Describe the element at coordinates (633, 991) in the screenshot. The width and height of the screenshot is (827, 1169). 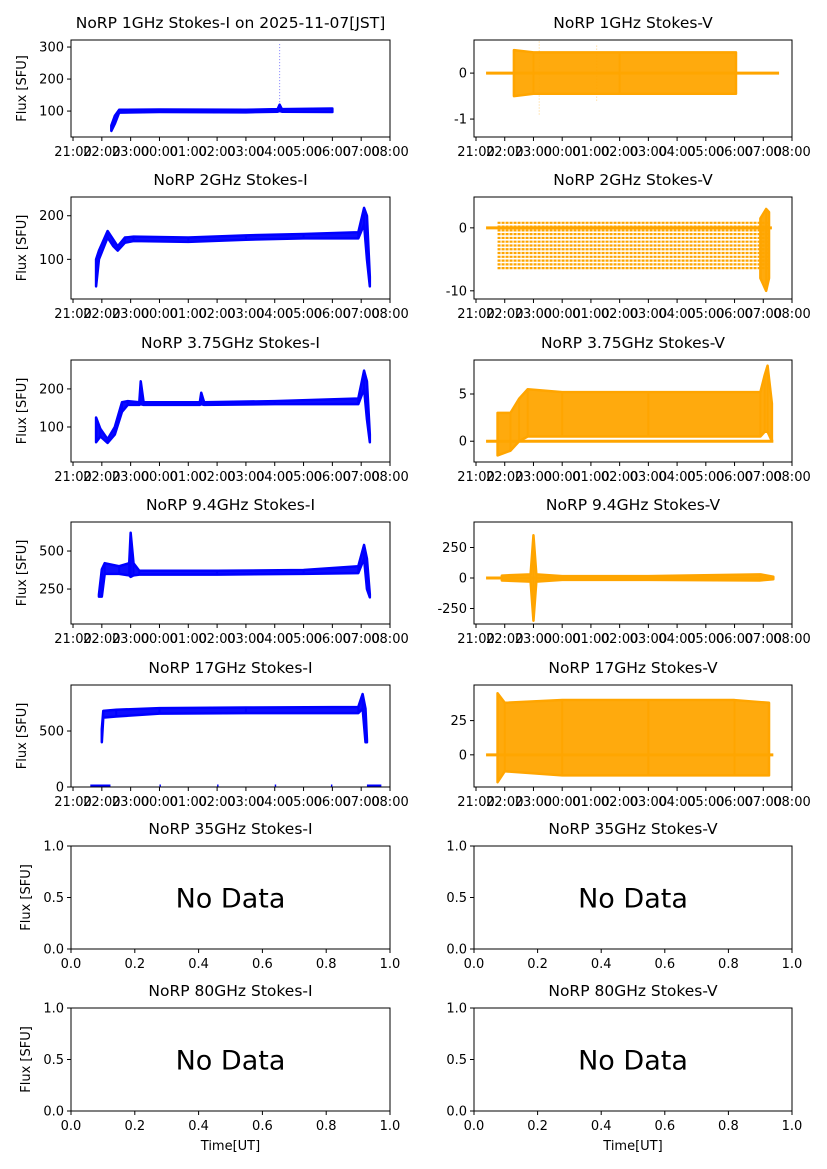
I see `subplot-title: NoRP 80GHz Stokes-V` at that location.